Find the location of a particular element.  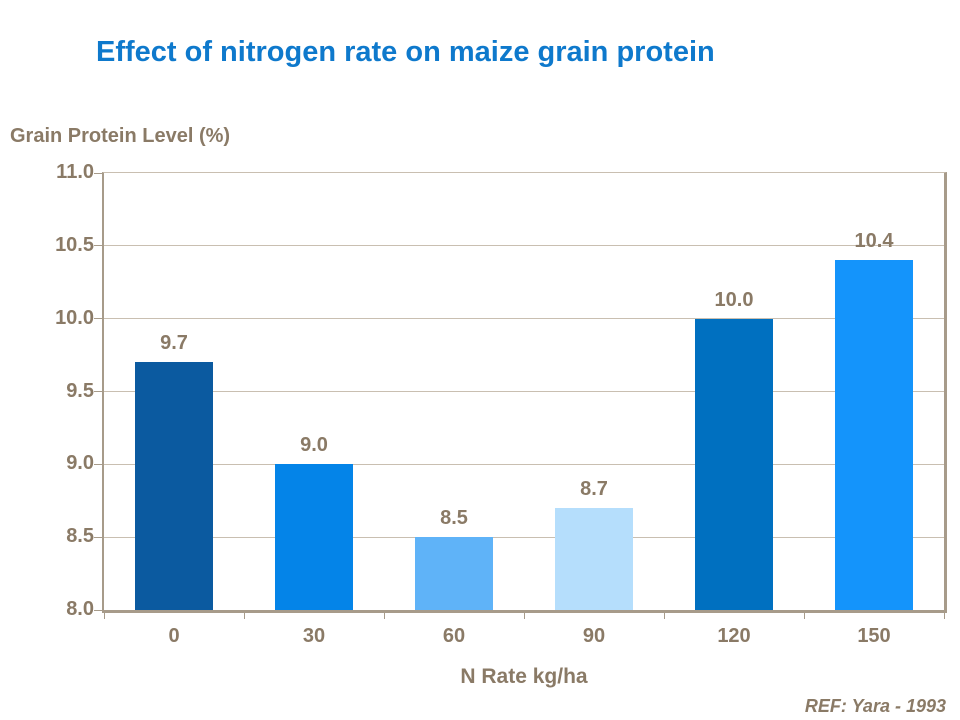

y-tick-label: 11.0 is located at coordinates (75, 172).